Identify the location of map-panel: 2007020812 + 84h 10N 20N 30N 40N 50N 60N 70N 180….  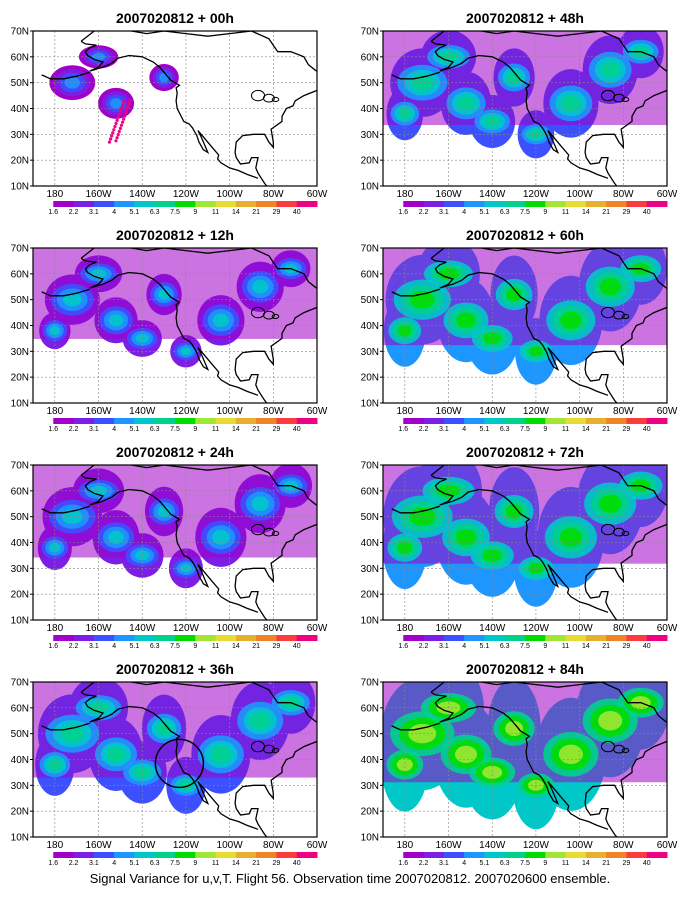
(519, 764).